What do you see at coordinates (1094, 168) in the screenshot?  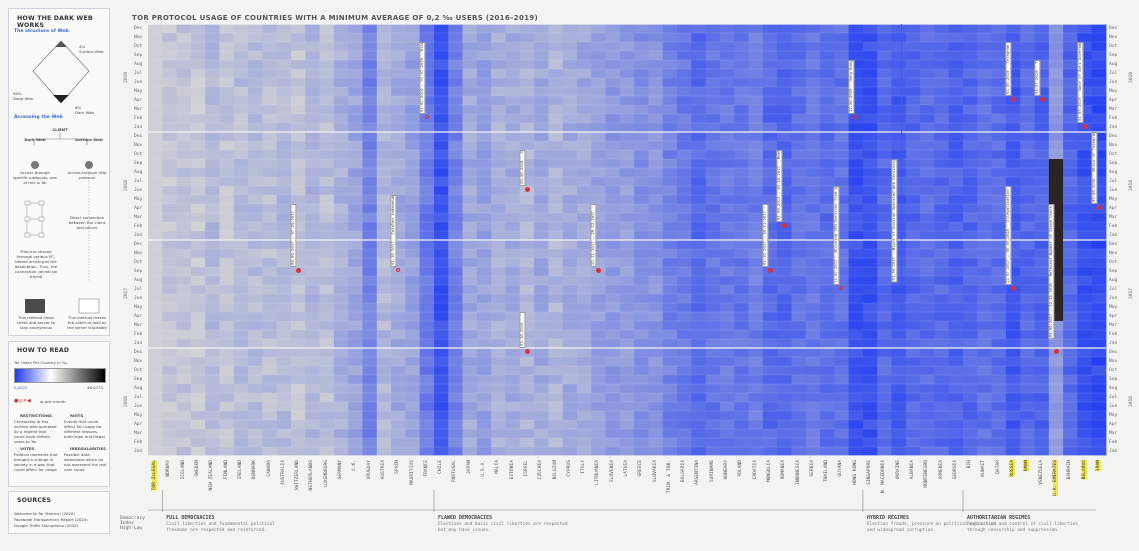 I see `event-annotation: 03.08.2018 · Block of Telegram Messenger` at bounding box center [1094, 168].